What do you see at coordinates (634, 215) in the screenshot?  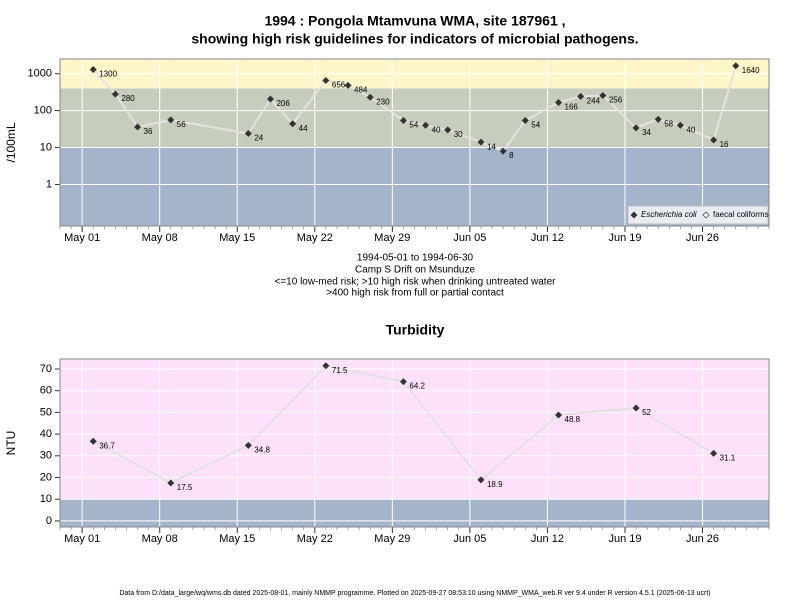 I see `legend-marker` at bounding box center [634, 215].